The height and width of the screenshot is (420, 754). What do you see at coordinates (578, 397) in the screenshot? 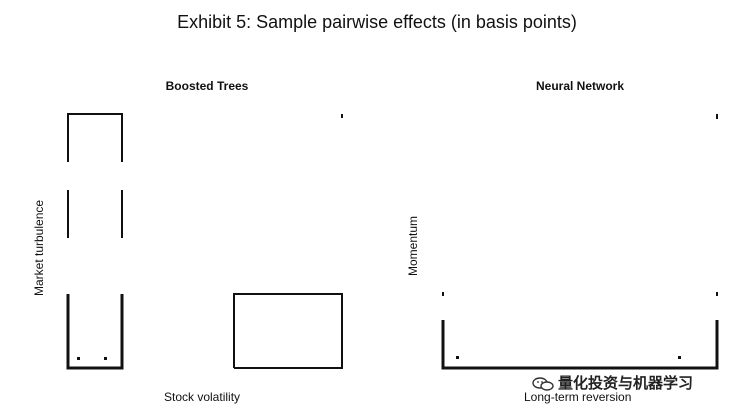
I see `nn-x-axis-label: Long-term reversion` at bounding box center [578, 397].